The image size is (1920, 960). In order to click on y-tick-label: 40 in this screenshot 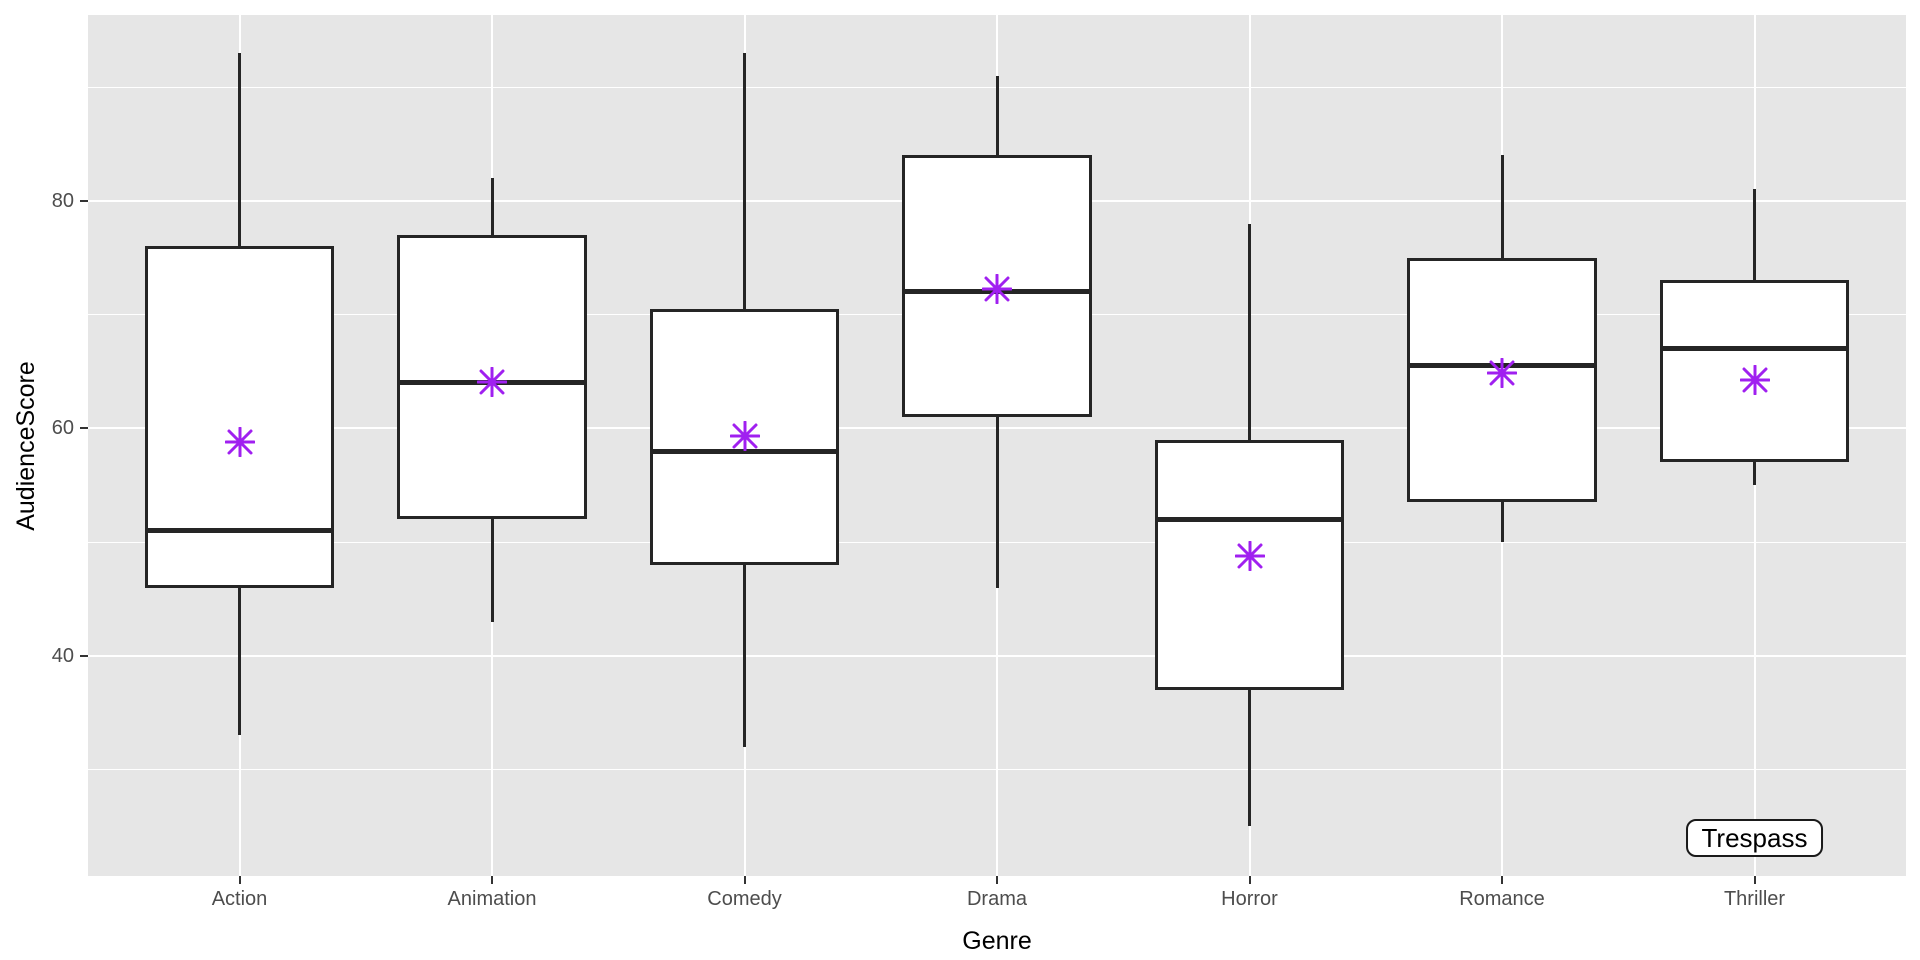, I will do `click(62, 655)`.